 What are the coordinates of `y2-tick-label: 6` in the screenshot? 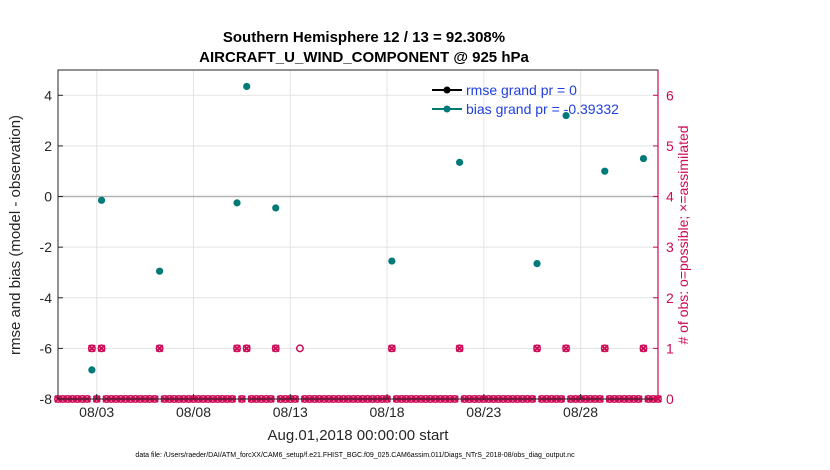 It's located at (670, 95).